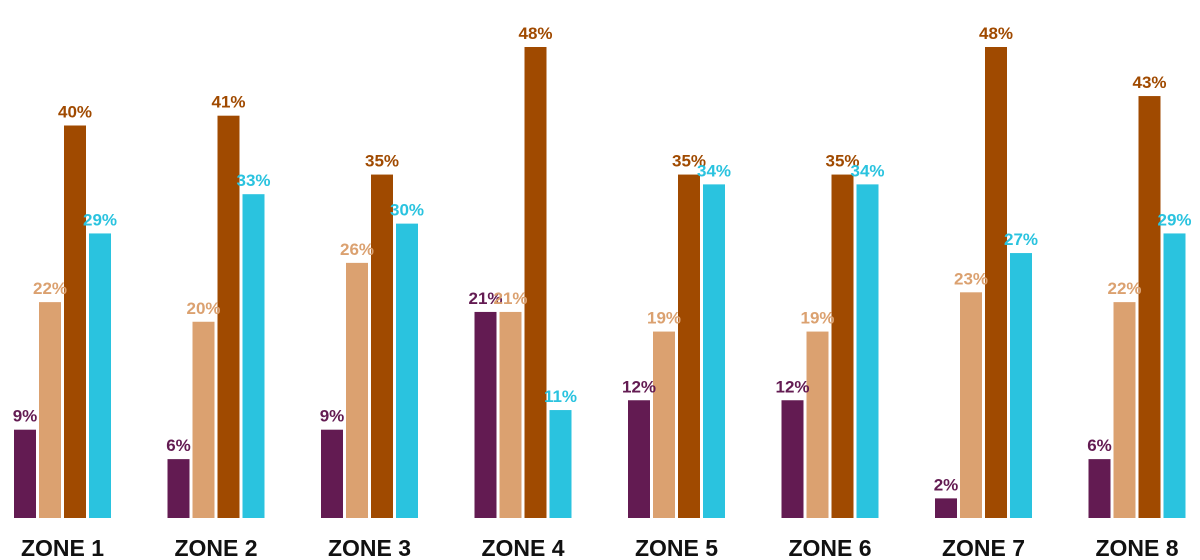  What do you see at coordinates (62, 547) in the screenshot?
I see `category-label: ZONE 1` at bounding box center [62, 547].